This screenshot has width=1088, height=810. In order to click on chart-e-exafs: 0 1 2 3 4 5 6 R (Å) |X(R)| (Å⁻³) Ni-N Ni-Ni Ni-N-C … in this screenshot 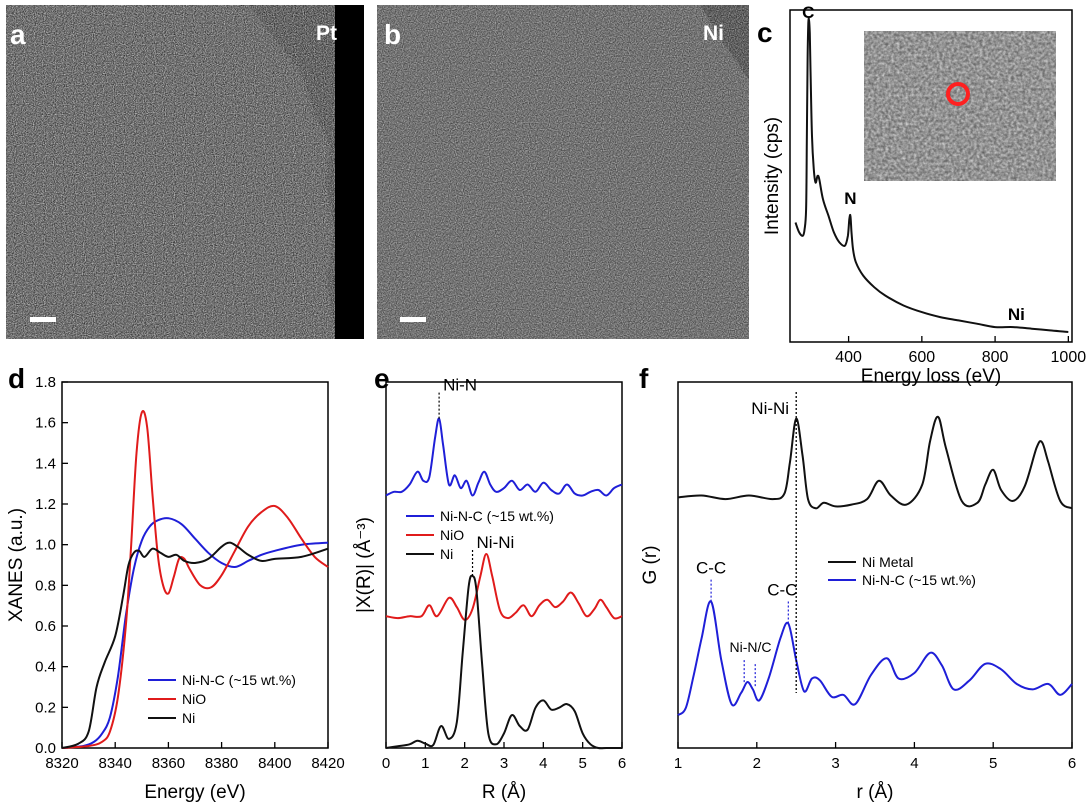, I will do `click(490, 589)`.